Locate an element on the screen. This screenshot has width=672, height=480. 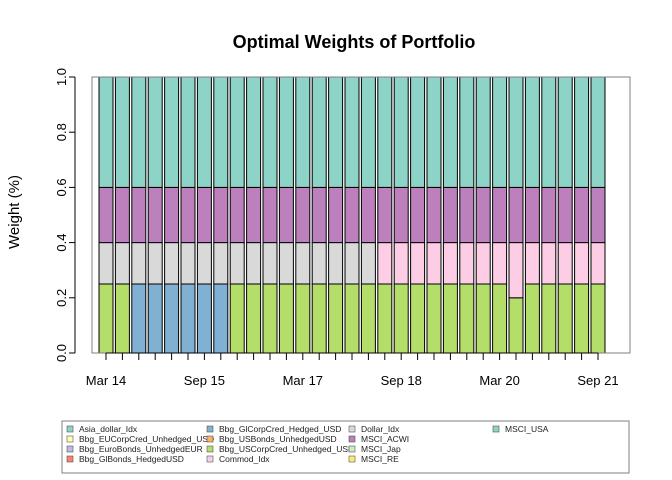
legend-label: MSCI_USA is located at coordinates (527, 429).